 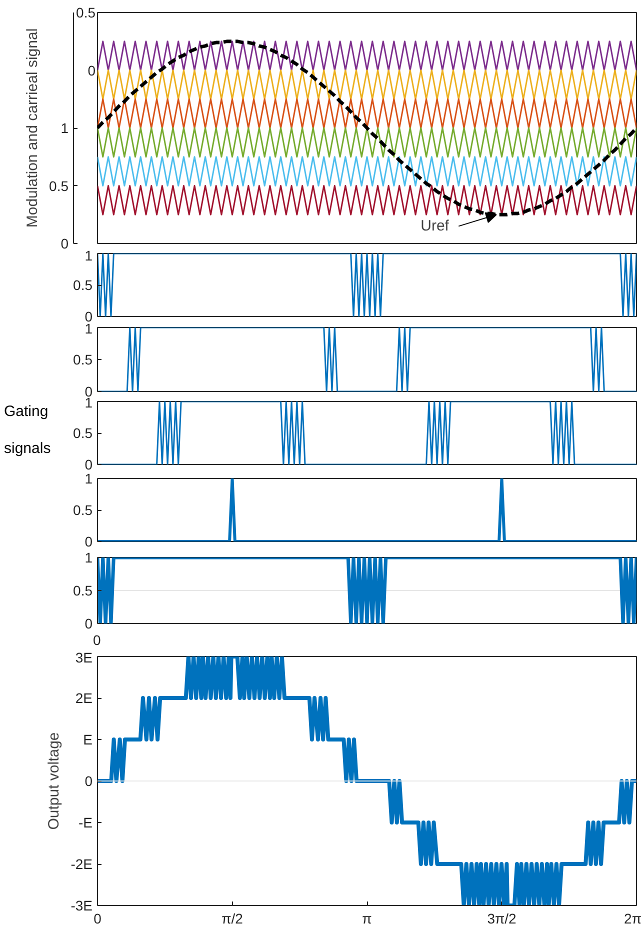 What do you see at coordinates (88, 740) in the screenshot?
I see `y-tick-label: E` at bounding box center [88, 740].